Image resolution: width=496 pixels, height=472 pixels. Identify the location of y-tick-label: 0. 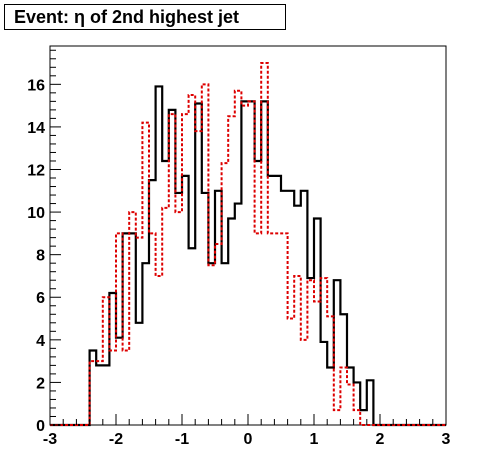
(40, 426).